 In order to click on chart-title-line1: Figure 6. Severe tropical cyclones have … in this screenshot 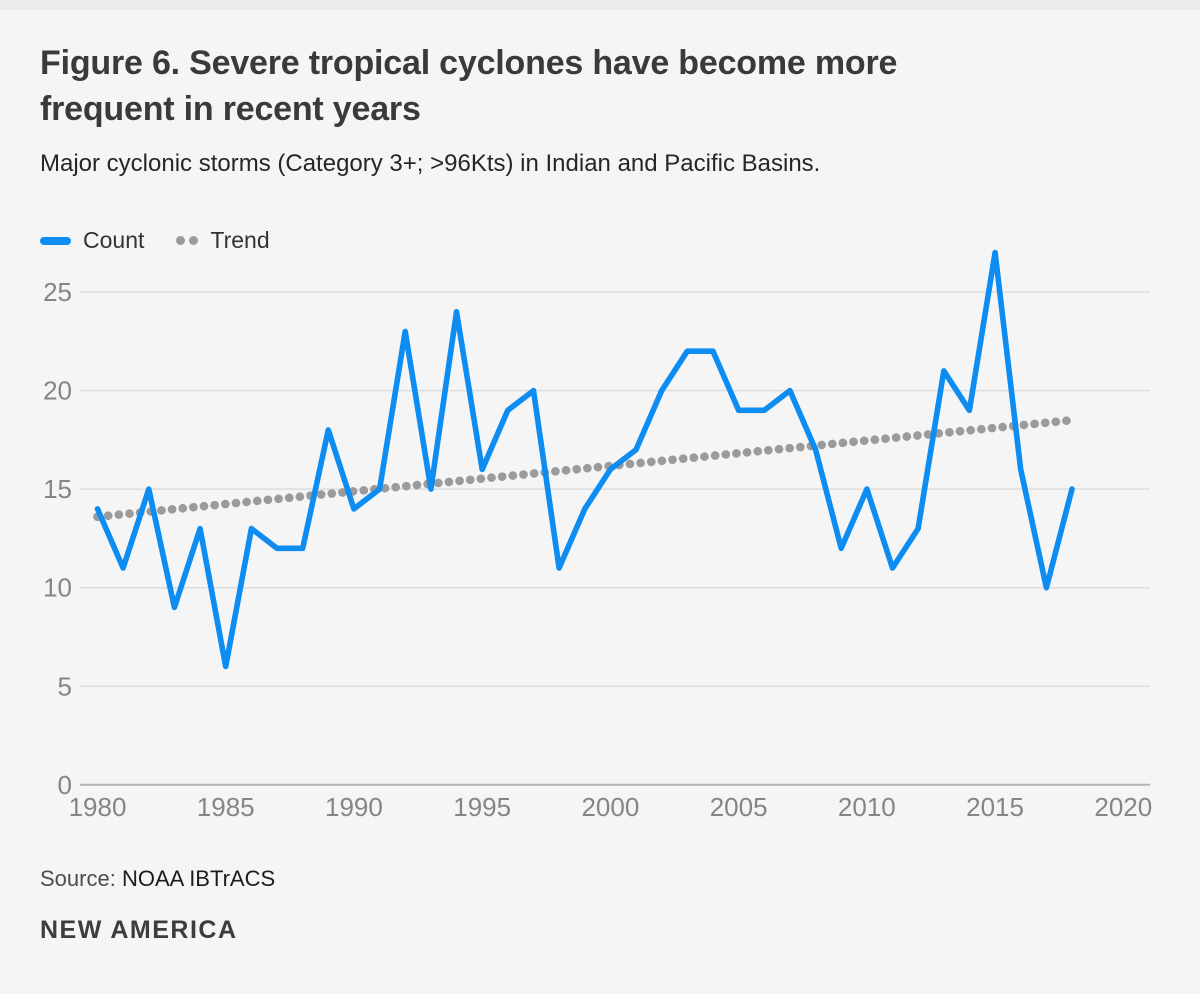, I will do `click(469, 63)`.